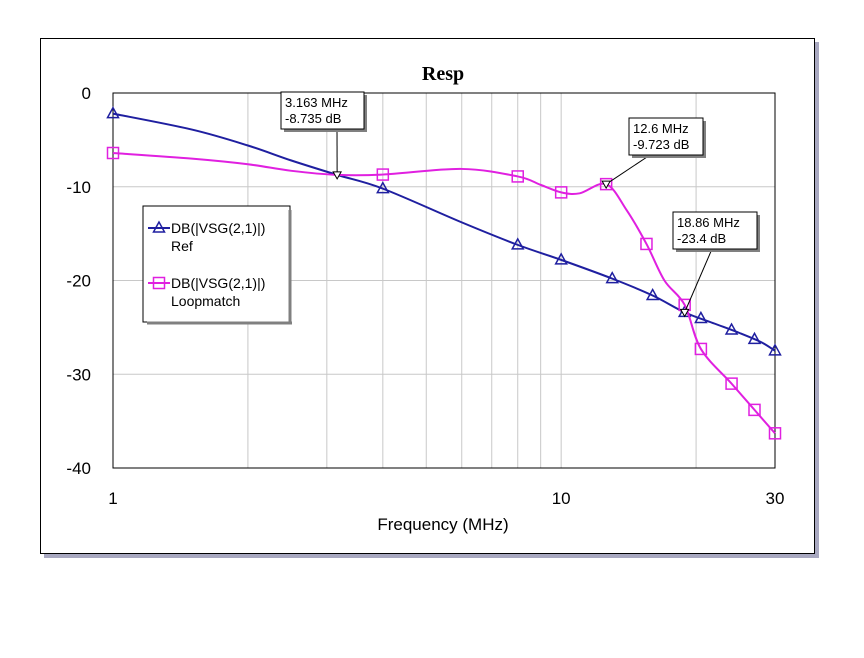  What do you see at coordinates (206, 237) in the screenshot?
I see `legend-entry-ref: DB(|VSG(2,1)|) Ref` at bounding box center [206, 237].